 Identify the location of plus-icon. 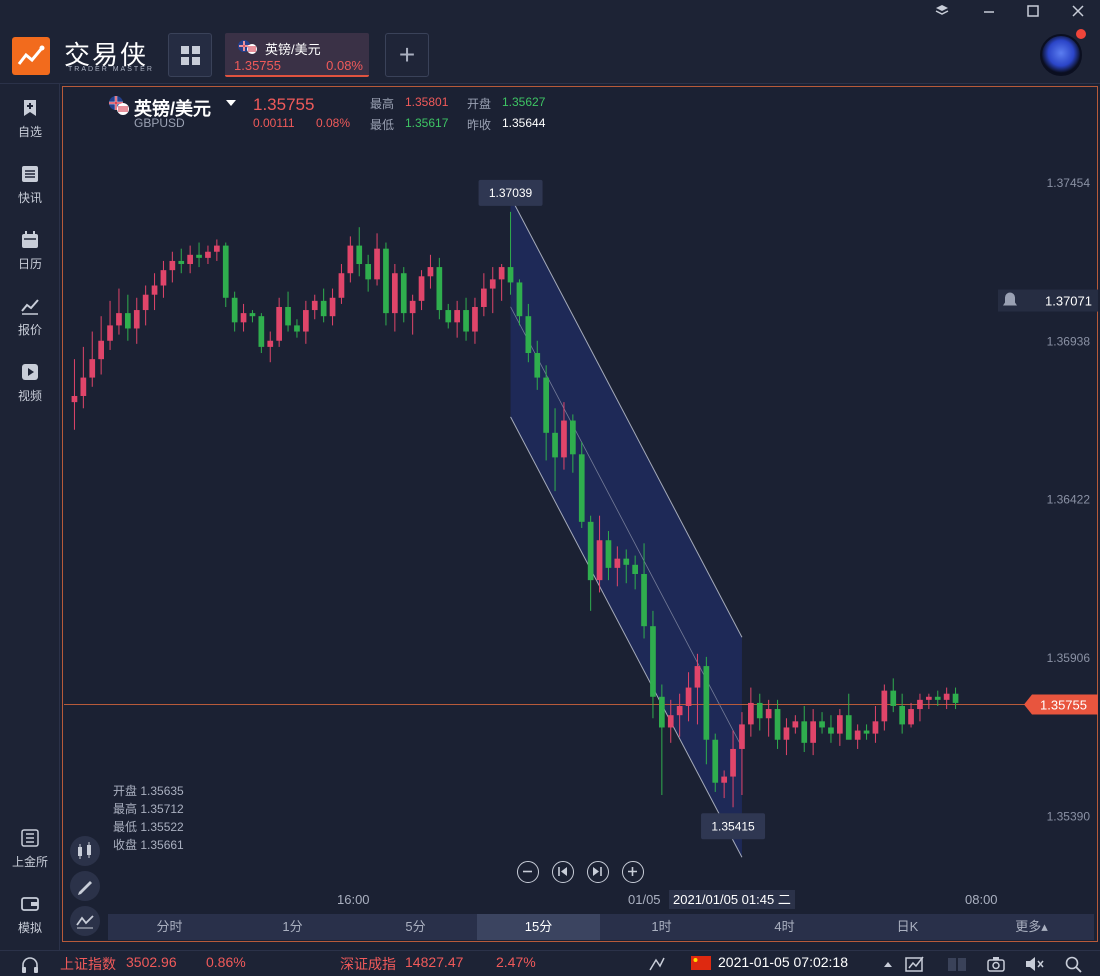
(632, 871).